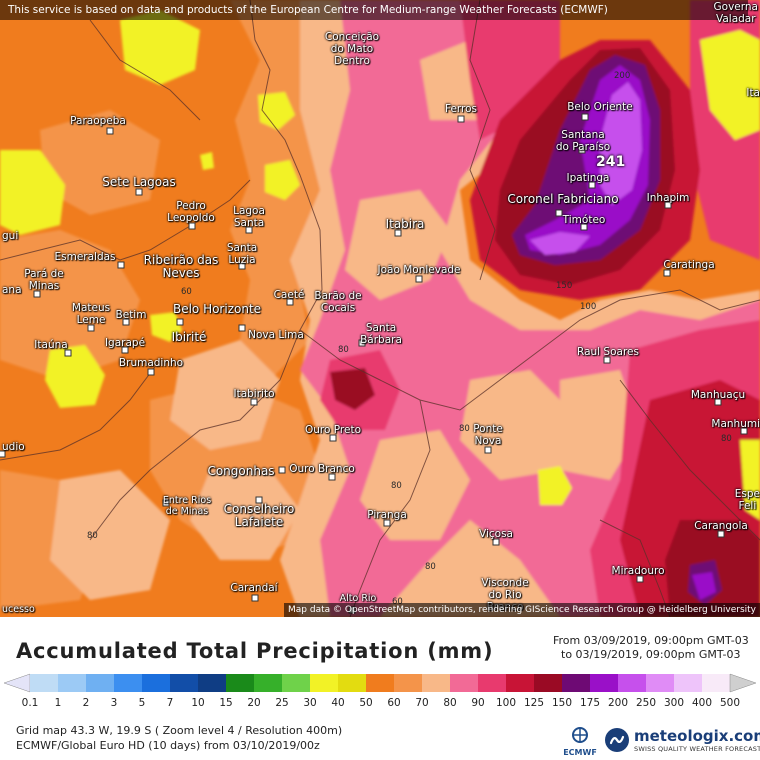 The height and width of the screenshot is (760, 760). I want to click on city-label: Conselheiro Lafaiete, so click(259, 515).